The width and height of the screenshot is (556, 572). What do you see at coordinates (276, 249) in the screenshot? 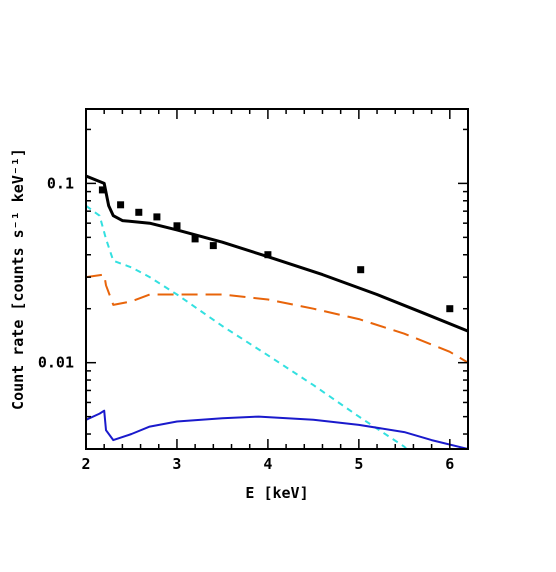
I see `data-points-layer` at bounding box center [276, 249].